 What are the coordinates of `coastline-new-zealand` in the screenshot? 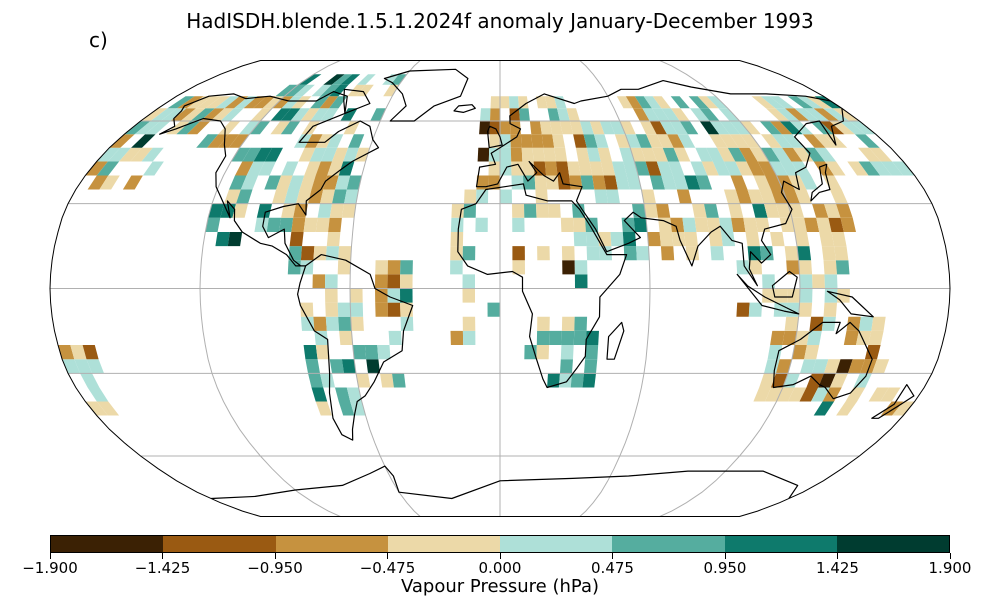 It's located at (893, 401).